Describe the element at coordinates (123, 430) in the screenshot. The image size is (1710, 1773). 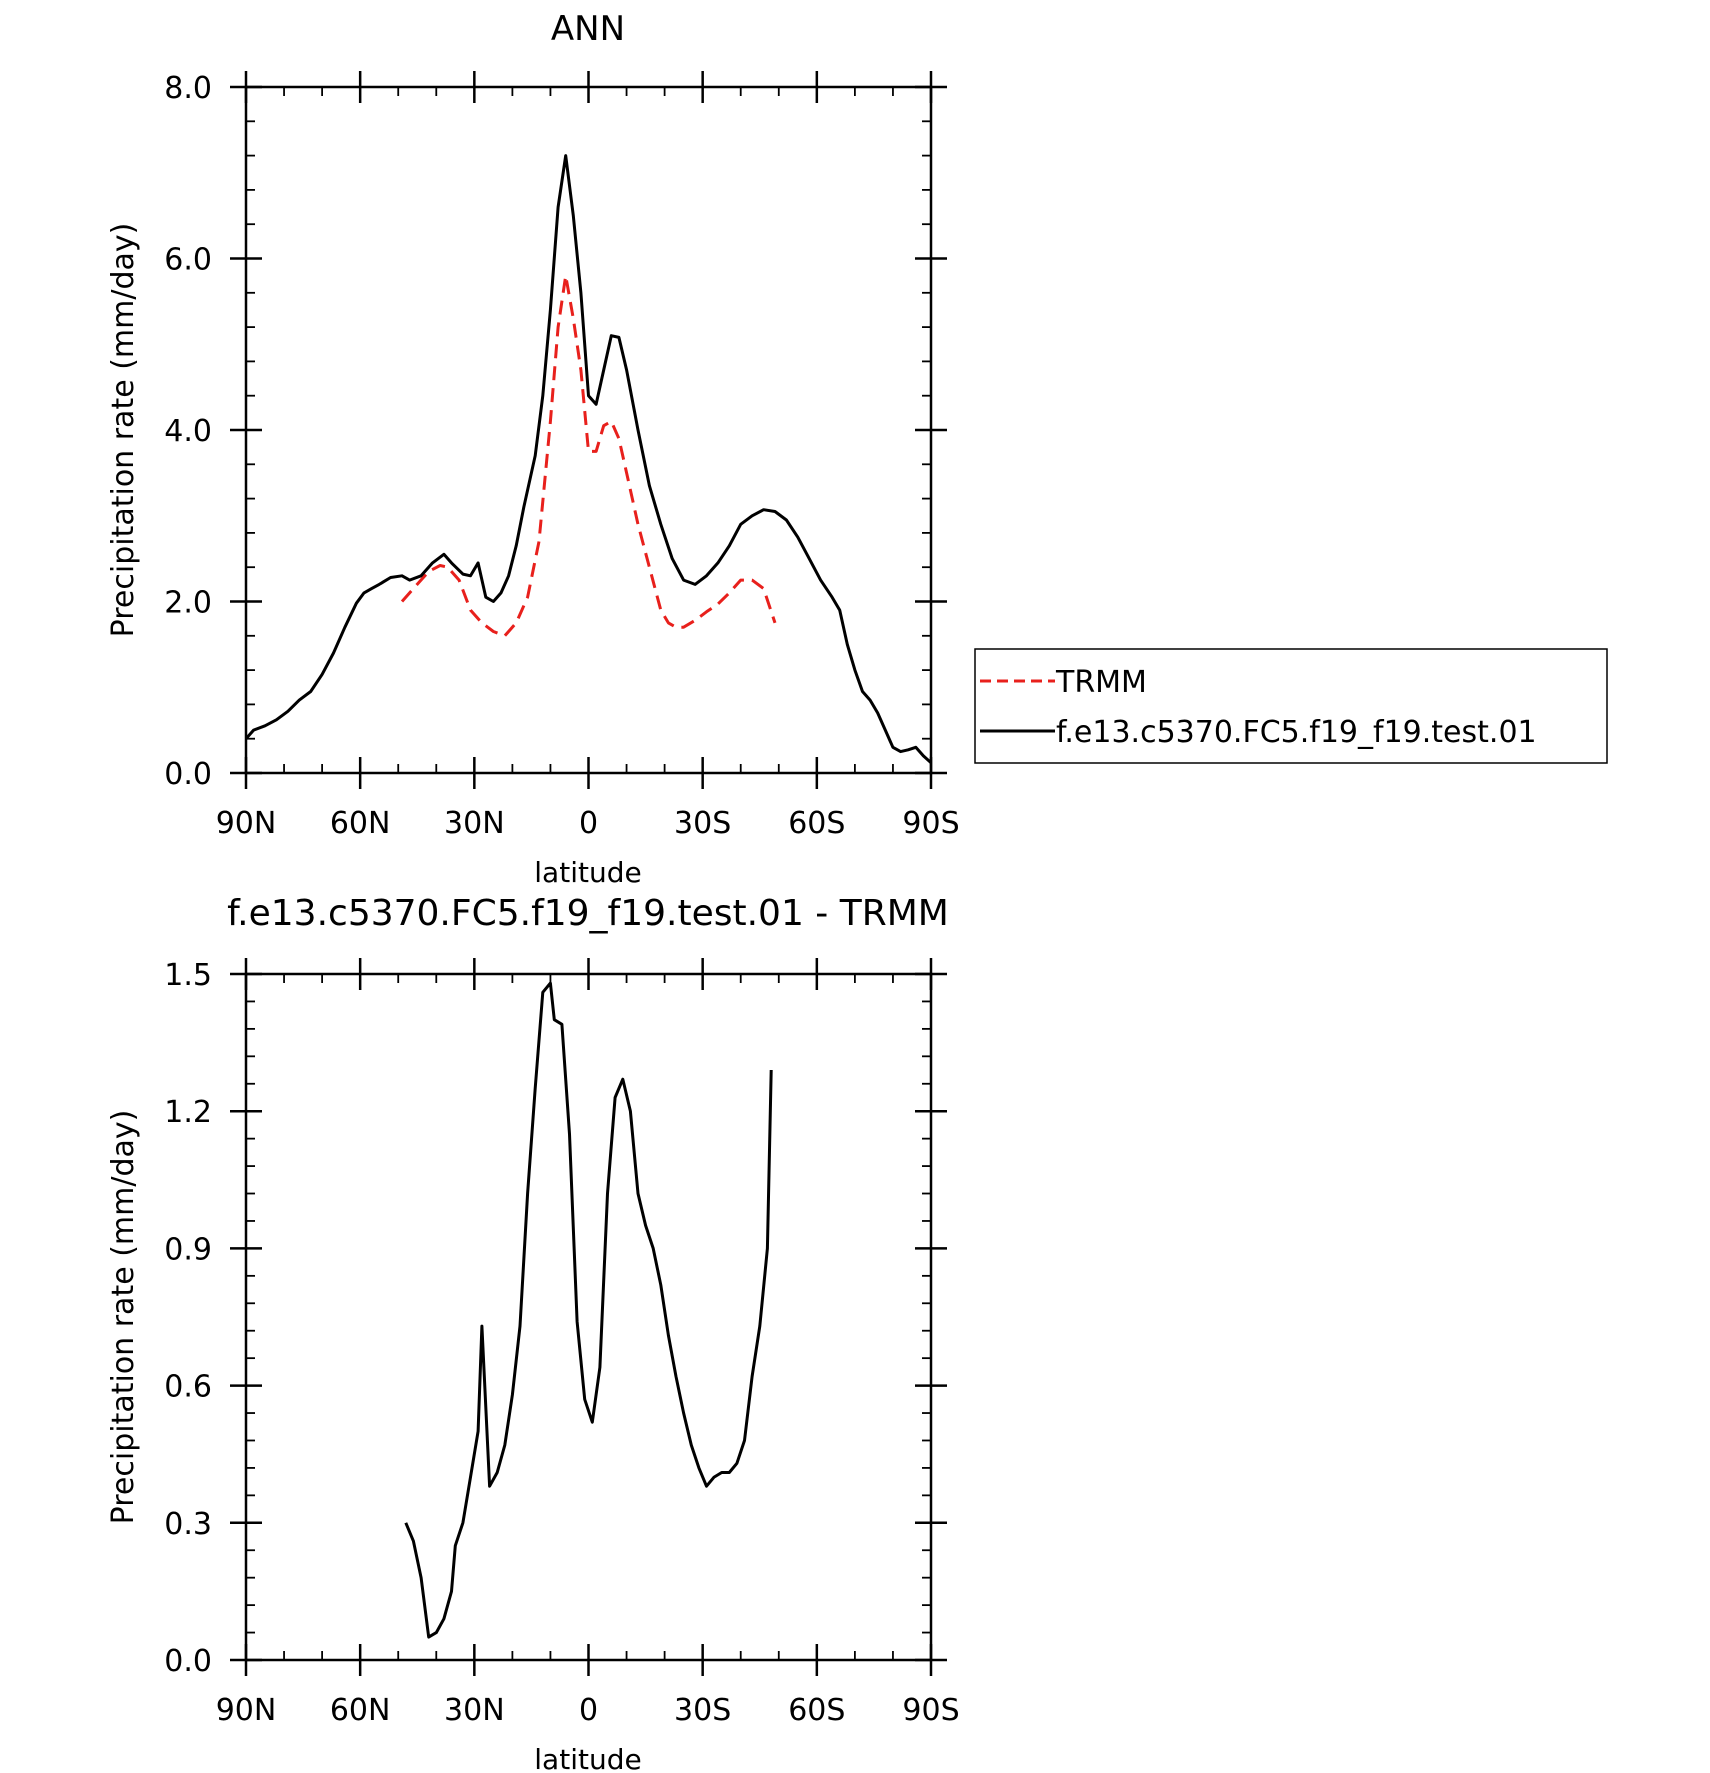
I see `chart-1-y-axis-label: Precipitation rate (mm/day)` at that location.